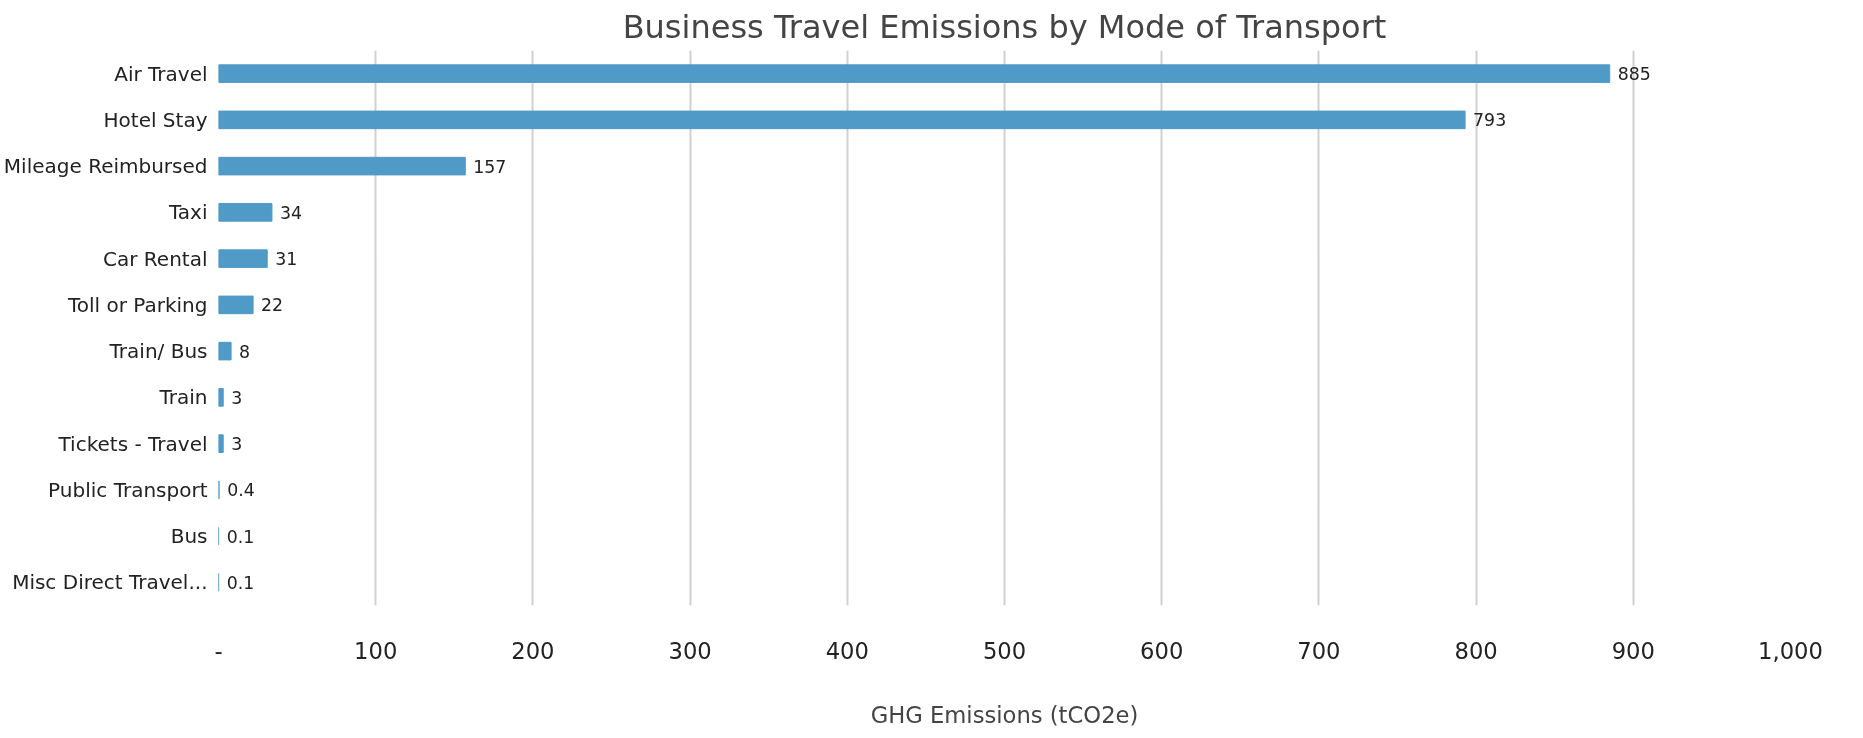 This screenshot has height=738, width=1863. Describe the element at coordinates (1790, 650) in the screenshot. I see `x-tick-label: 1,000` at that location.